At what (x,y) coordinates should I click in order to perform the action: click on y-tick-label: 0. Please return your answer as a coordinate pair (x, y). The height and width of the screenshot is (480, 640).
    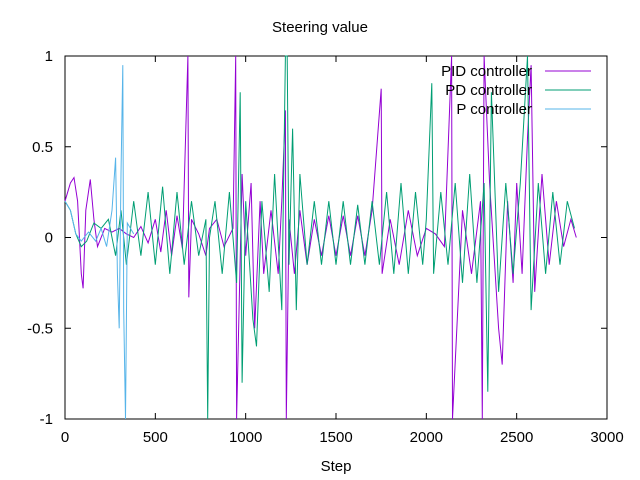
    Looking at the image, I should click on (49, 238).